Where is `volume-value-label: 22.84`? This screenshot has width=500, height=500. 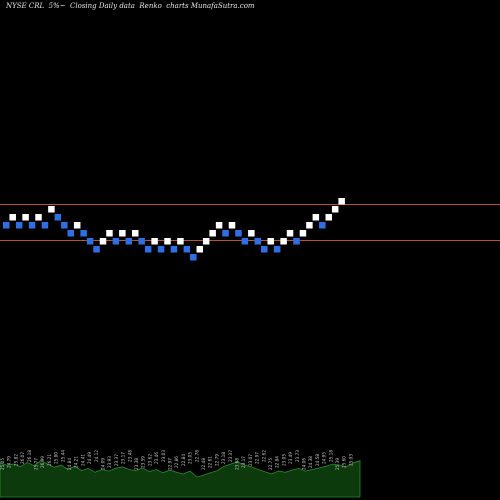 volume-value-label: 22.84 is located at coordinates (183, 460).